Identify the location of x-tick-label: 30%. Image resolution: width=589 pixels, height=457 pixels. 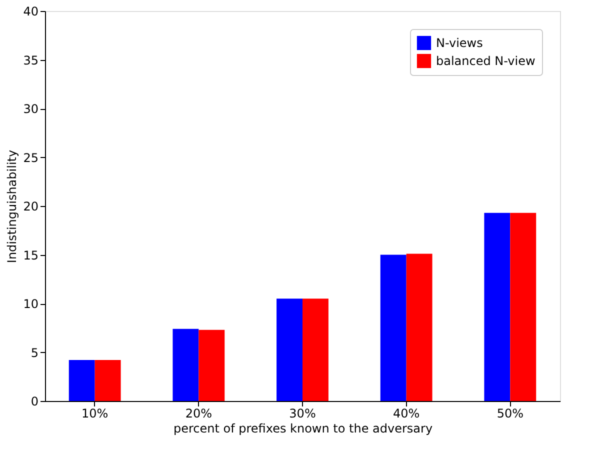
(302, 413).